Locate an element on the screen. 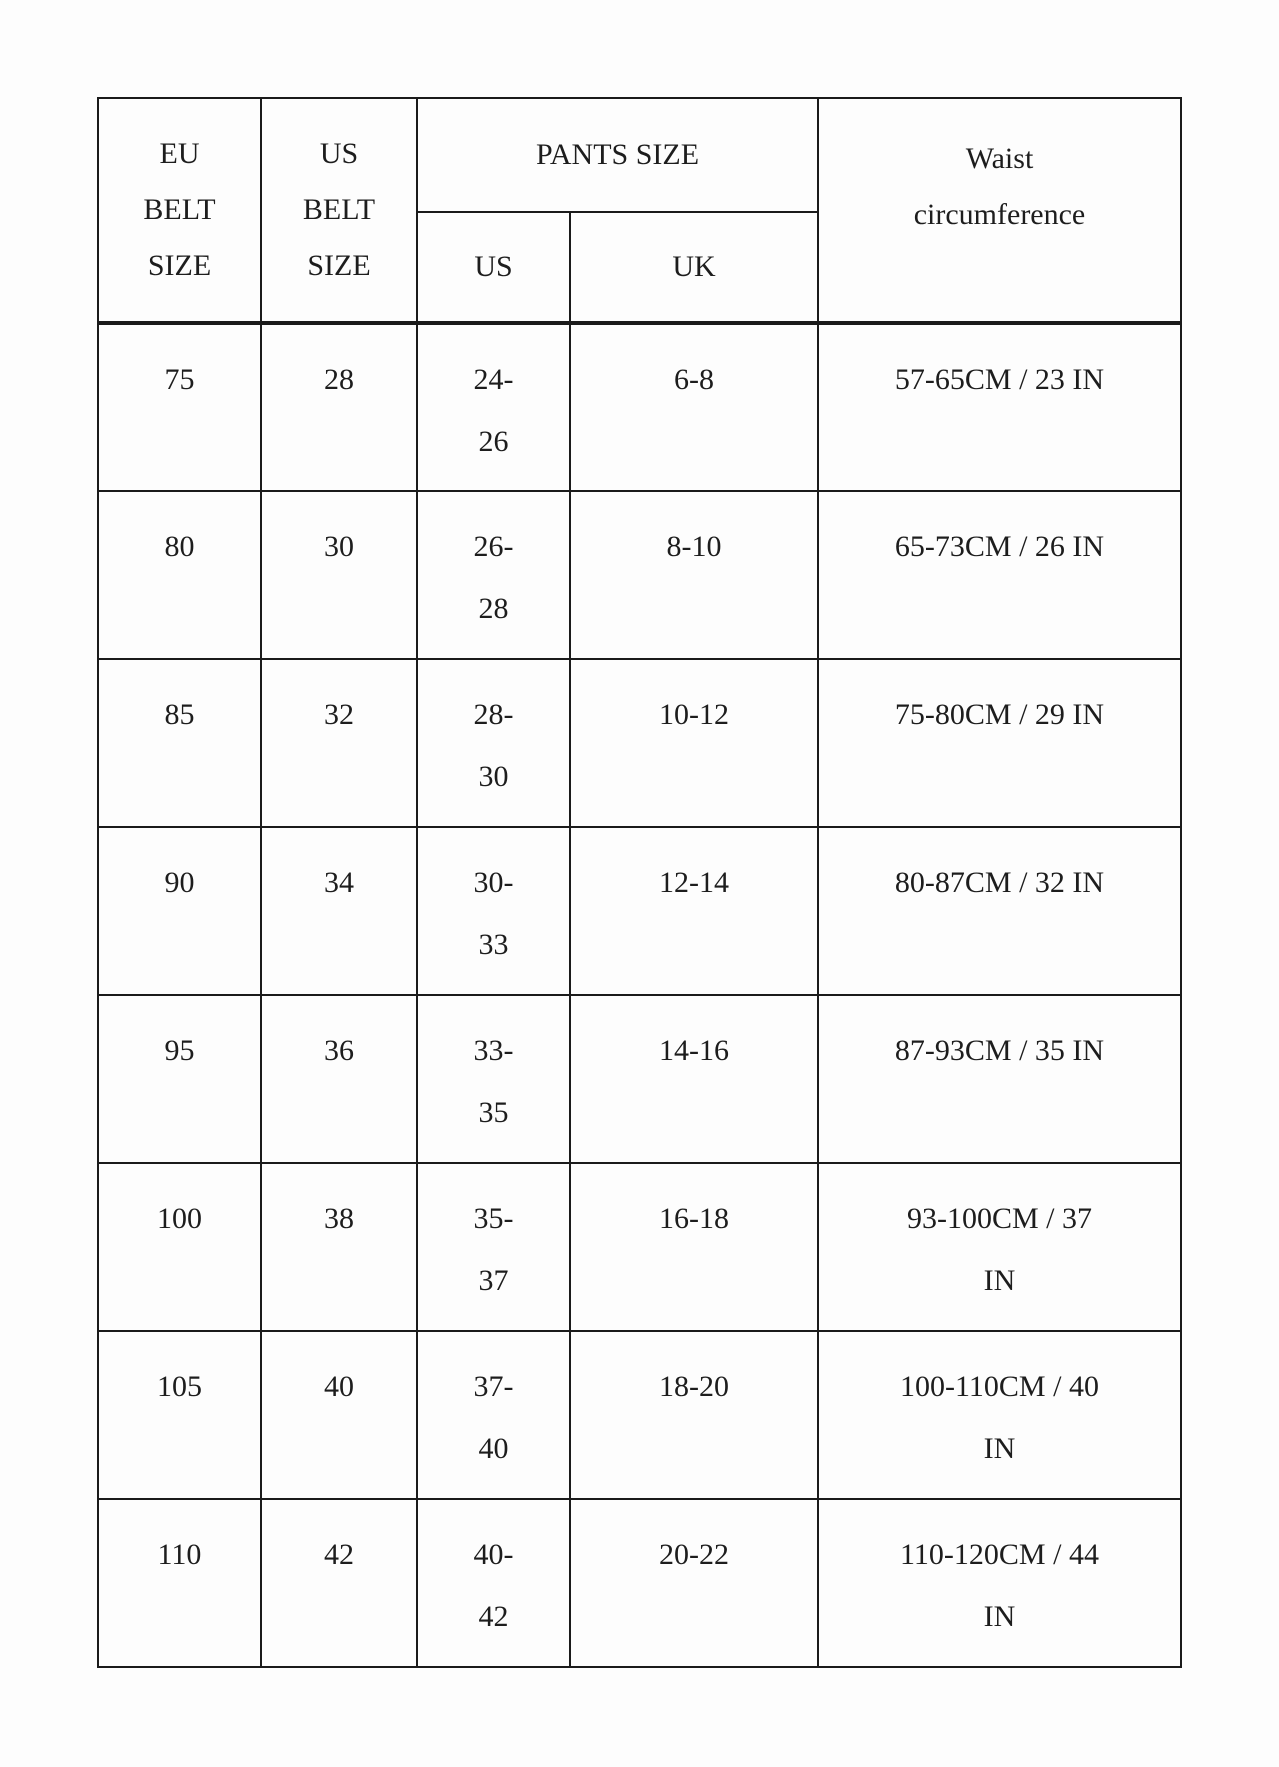  cell-waist: 100-110CM / 40 IN is located at coordinates (999, 1415).